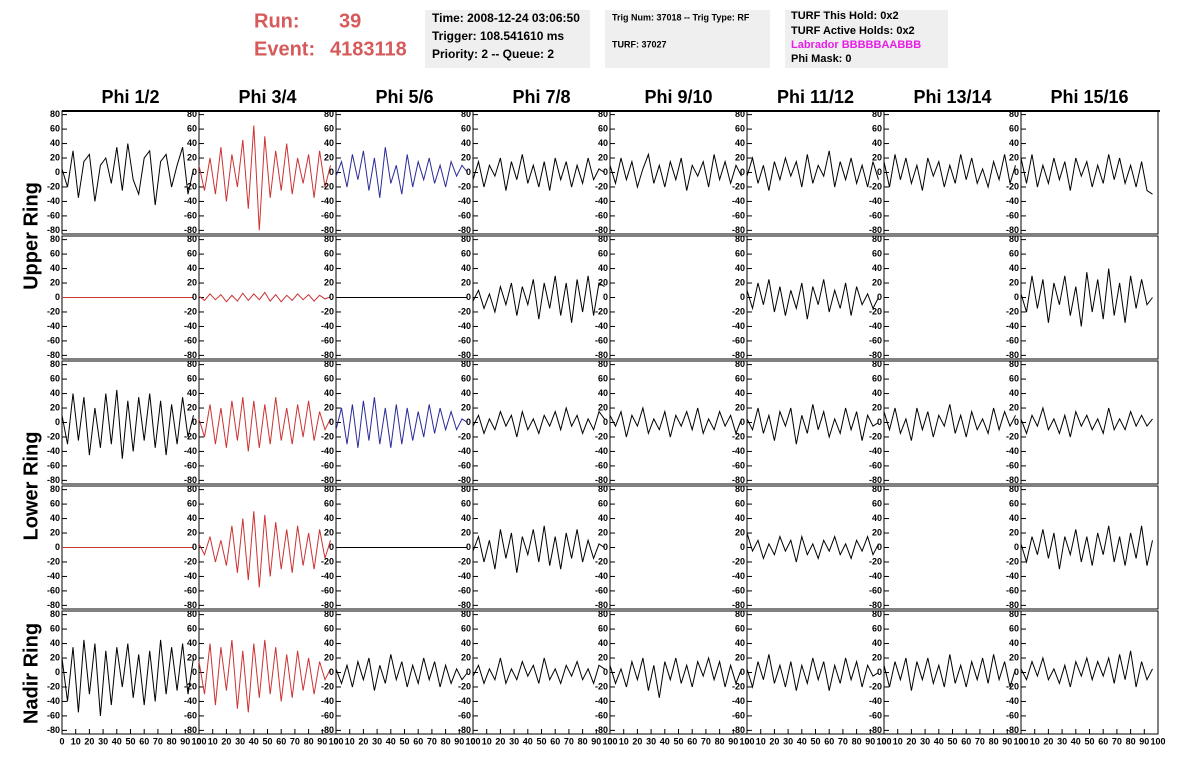 This screenshot has height=777, width=1196. Describe the element at coordinates (746, 741) in the screenshot. I see `x-tick-label: 0` at that location.